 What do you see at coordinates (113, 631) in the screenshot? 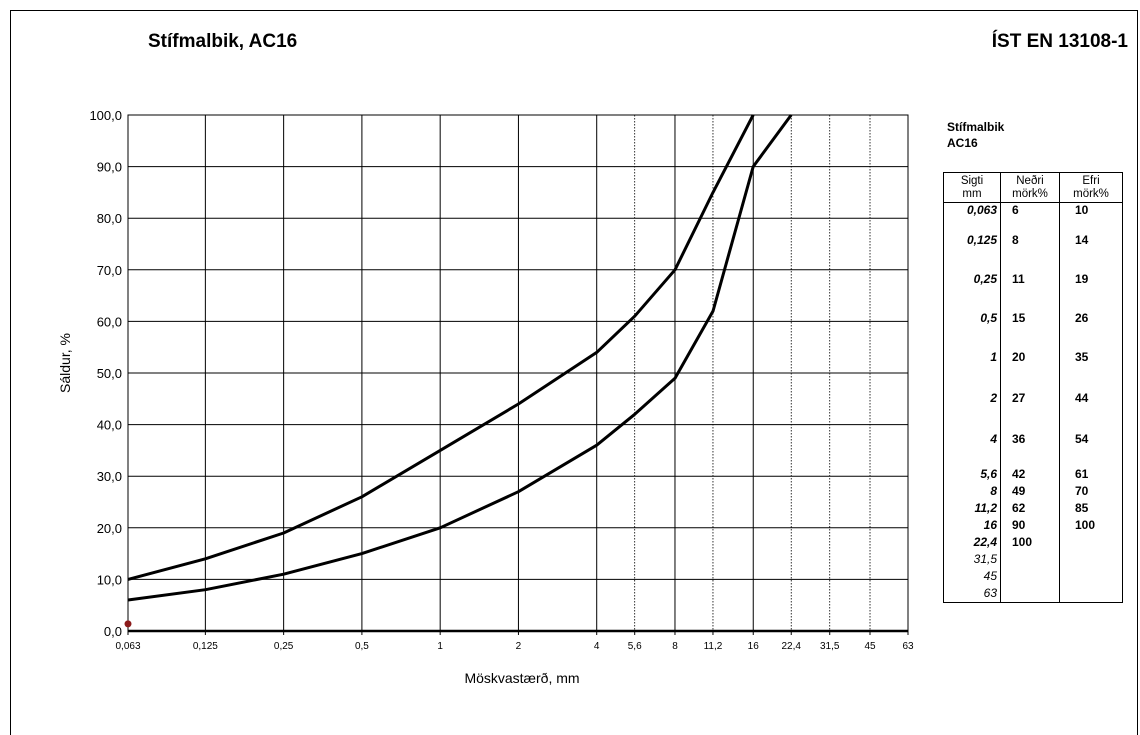
I see `y-tick-label: 0,0` at bounding box center [113, 631].